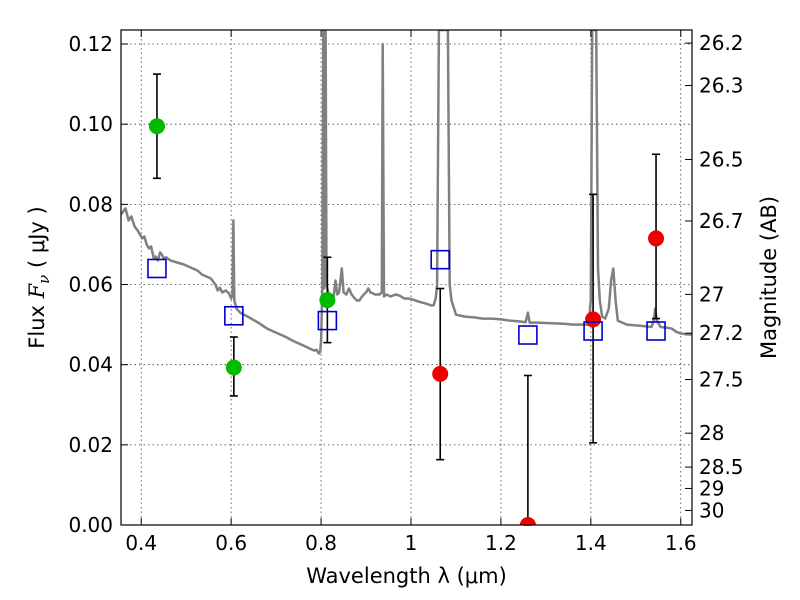 This screenshot has height=600, width=800. Describe the element at coordinates (321, 543) in the screenshot. I see `x-tick-label: 0.8` at that location.